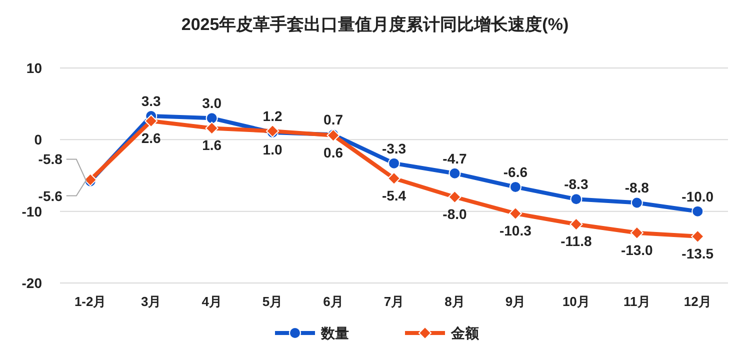 The image size is (750, 355). I want to click on x-tick-label: 10月, so click(576, 301).